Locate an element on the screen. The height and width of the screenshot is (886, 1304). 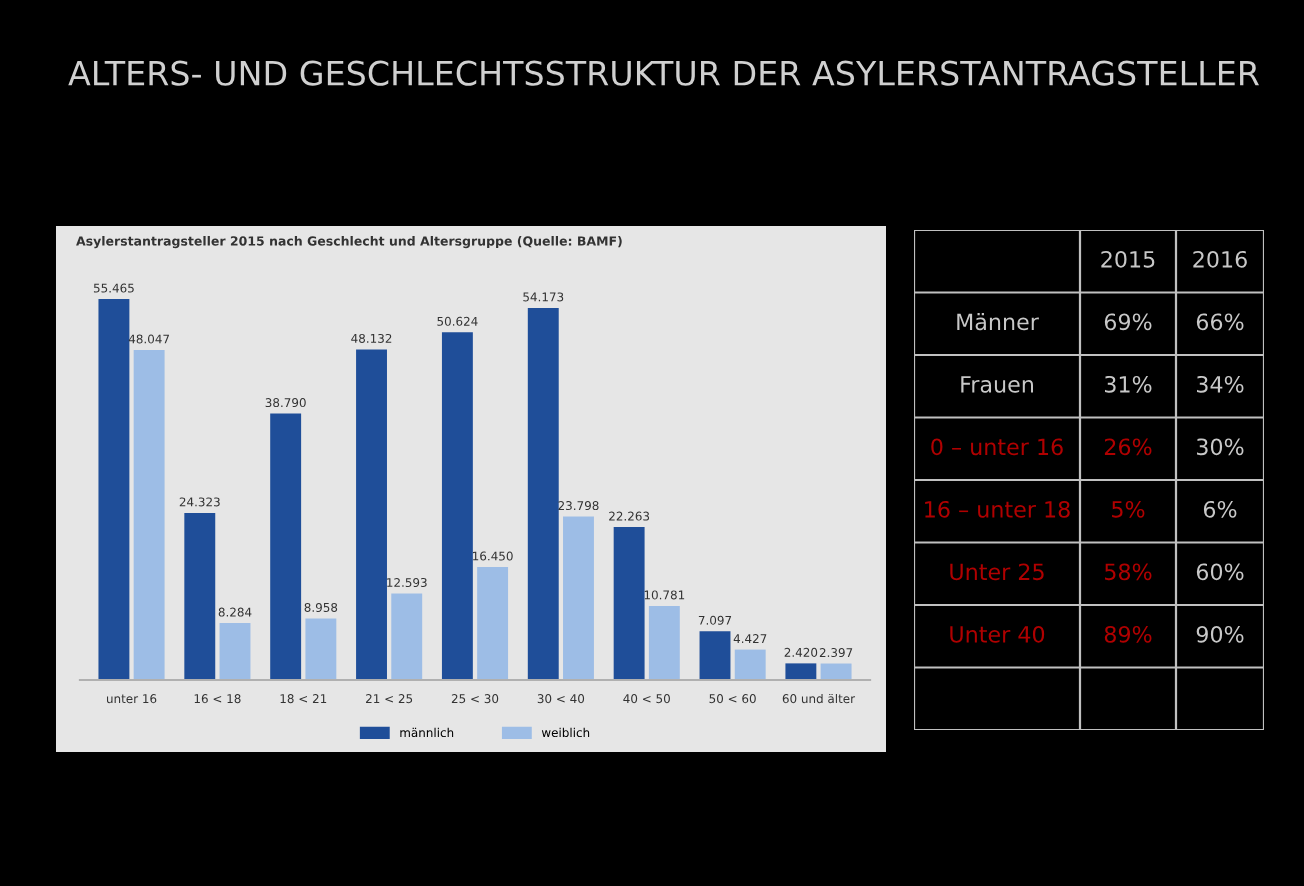
text: 69% is located at coordinates (1128, 322).